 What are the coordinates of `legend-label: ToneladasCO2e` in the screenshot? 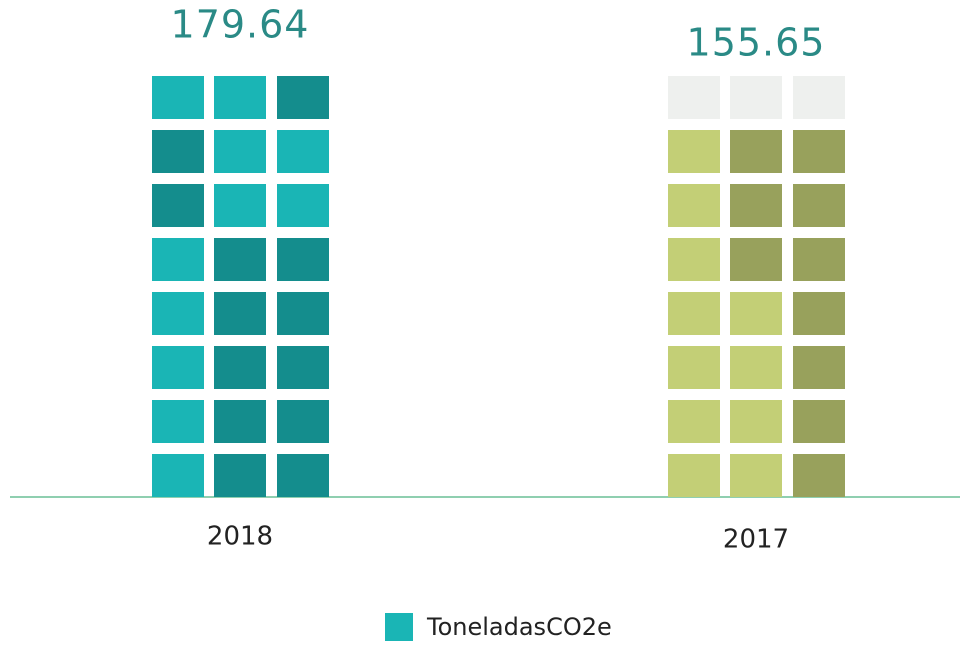 It's located at (519, 627).